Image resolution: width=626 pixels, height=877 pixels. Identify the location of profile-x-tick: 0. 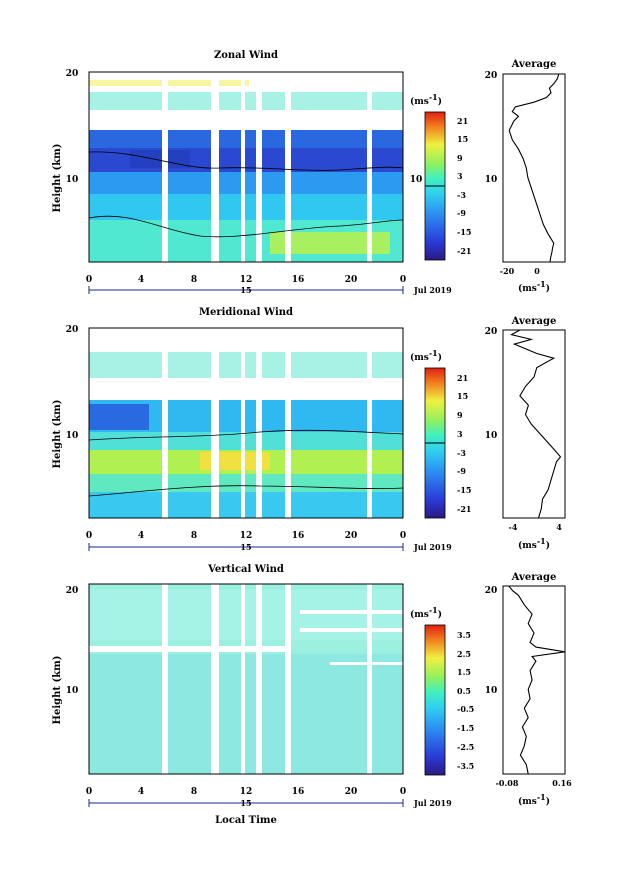
(537, 271).